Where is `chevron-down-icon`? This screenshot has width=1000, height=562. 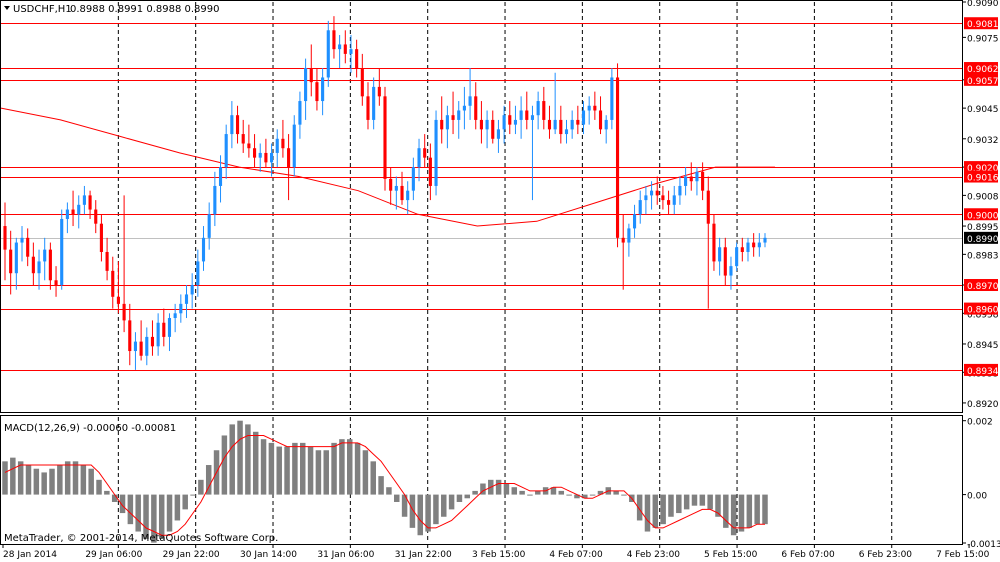 chevron-down-icon is located at coordinates (7, 8).